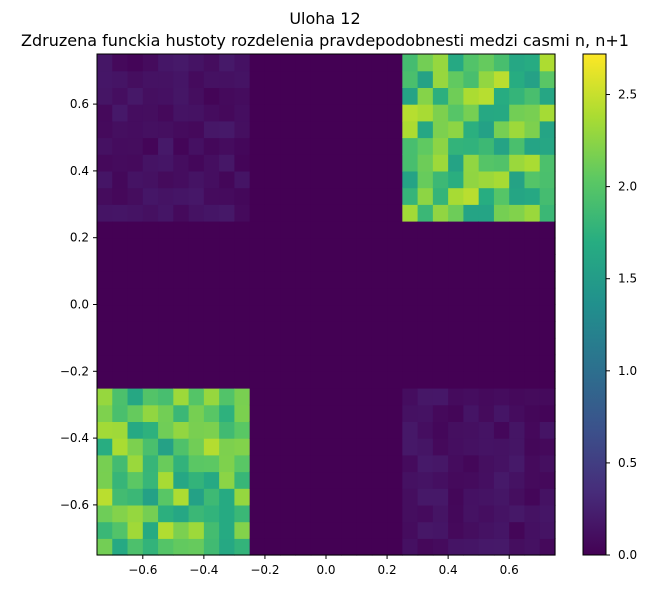 This screenshot has height=590, width=651. What do you see at coordinates (594, 304) in the screenshot?
I see `colorbar-frame` at bounding box center [594, 304].